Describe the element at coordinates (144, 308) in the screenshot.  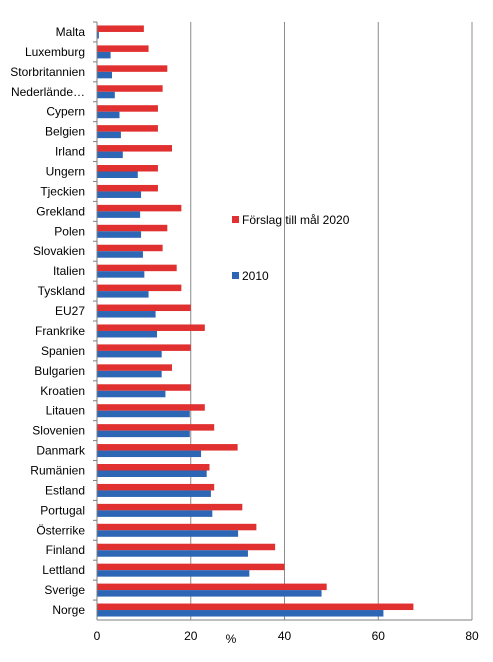
I see `bar-proposal-2020-eu27` at that location.